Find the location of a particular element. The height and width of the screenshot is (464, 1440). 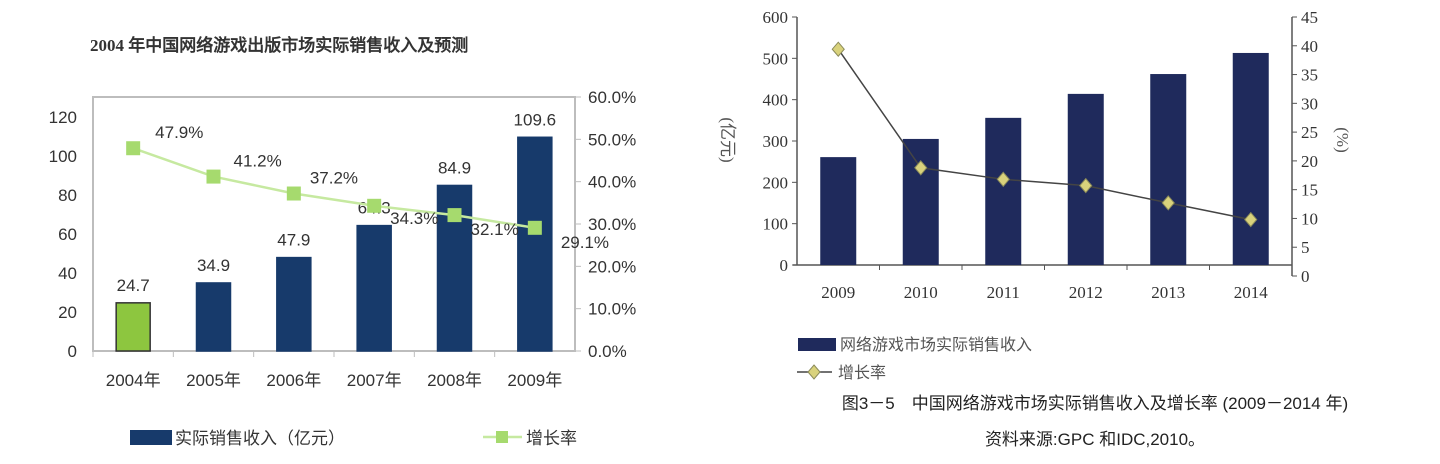

bar-2014 is located at coordinates (1250, 159).